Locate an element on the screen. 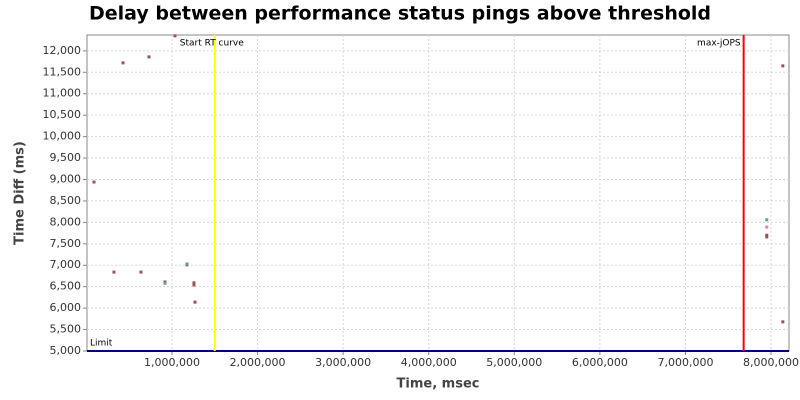  y-tick-label: 10,000 is located at coordinates (62, 136).